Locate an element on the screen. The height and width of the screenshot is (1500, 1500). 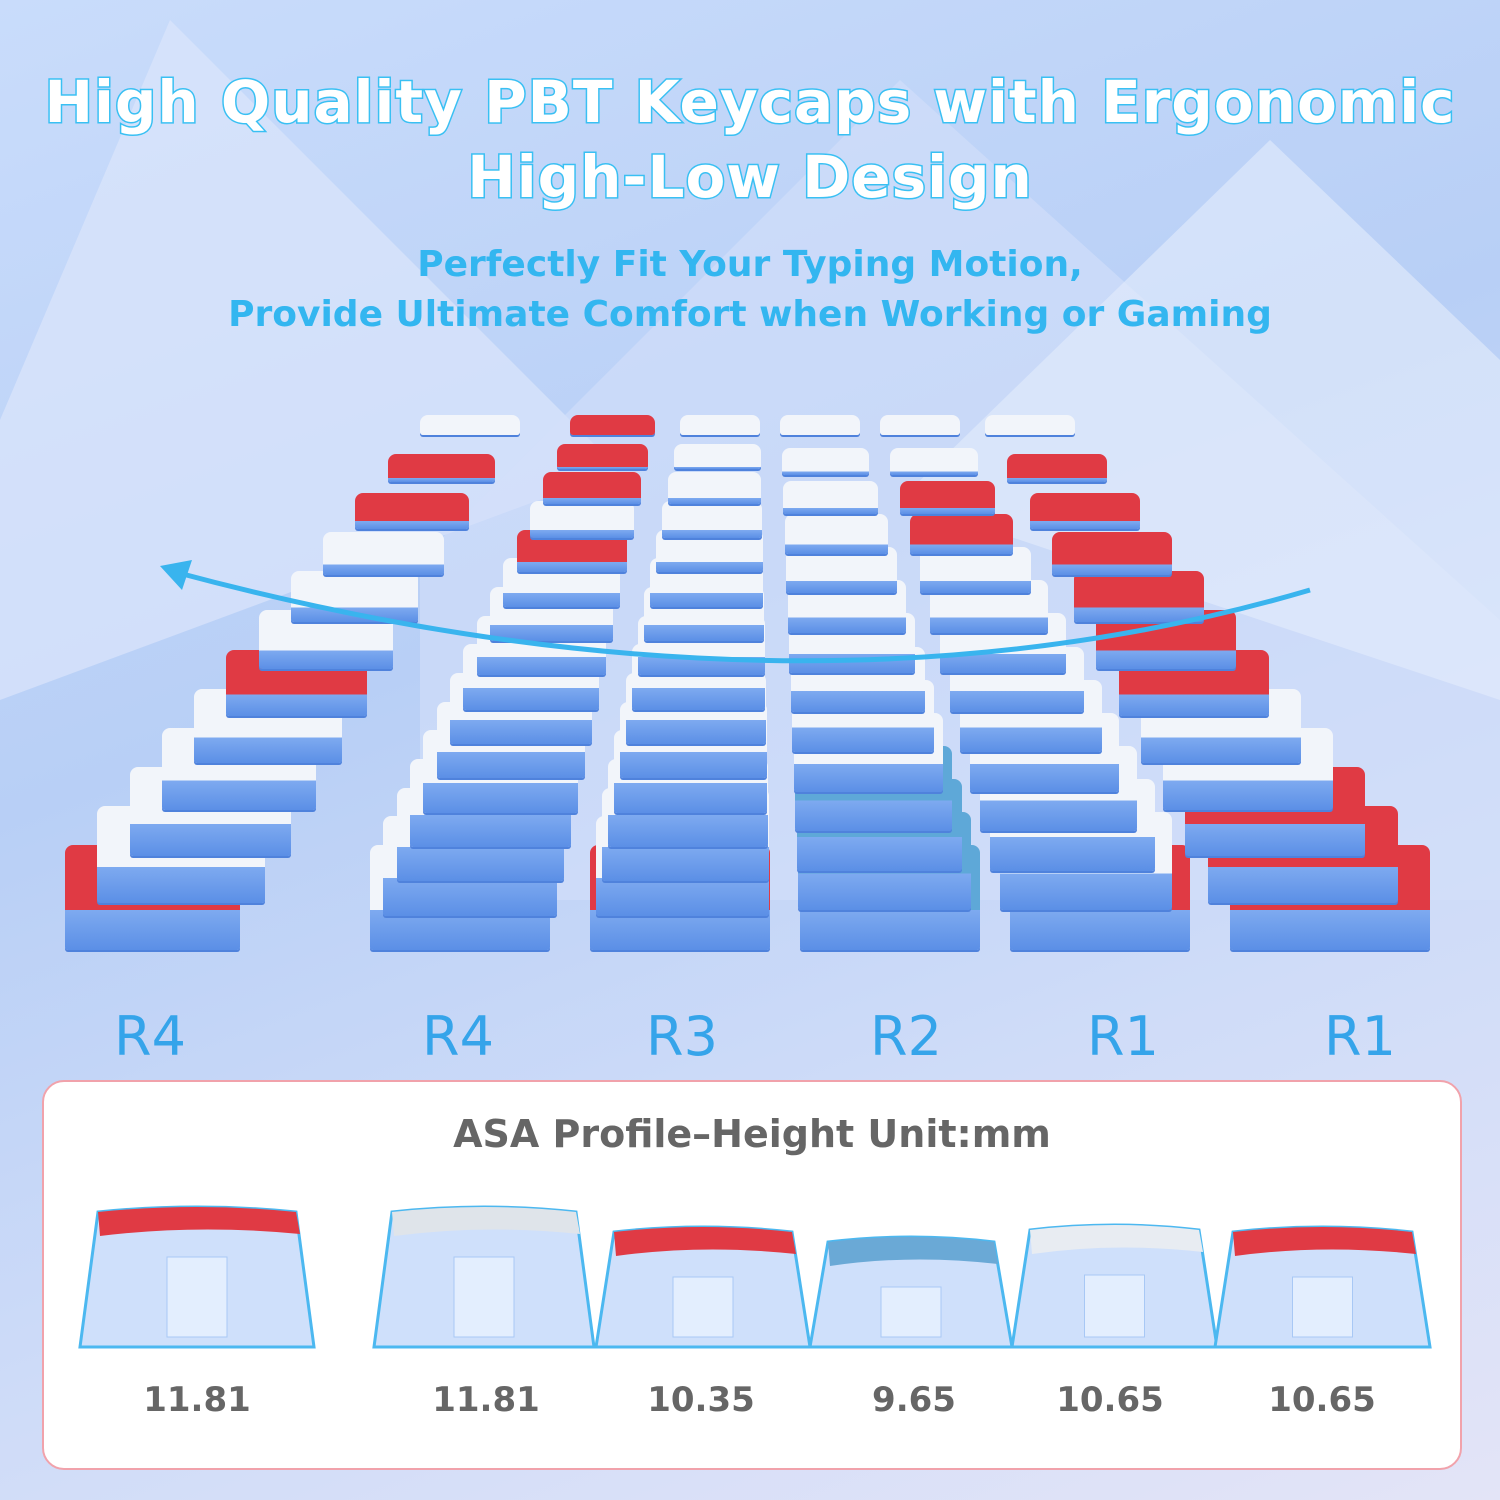
height-value: 9.65 is located at coordinates (914, 1400).